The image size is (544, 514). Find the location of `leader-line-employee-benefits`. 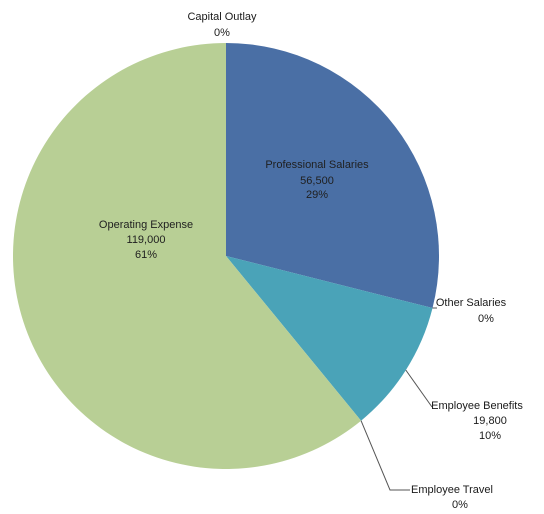

leader-line-employee-benefits is located at coordinates (419, 388).